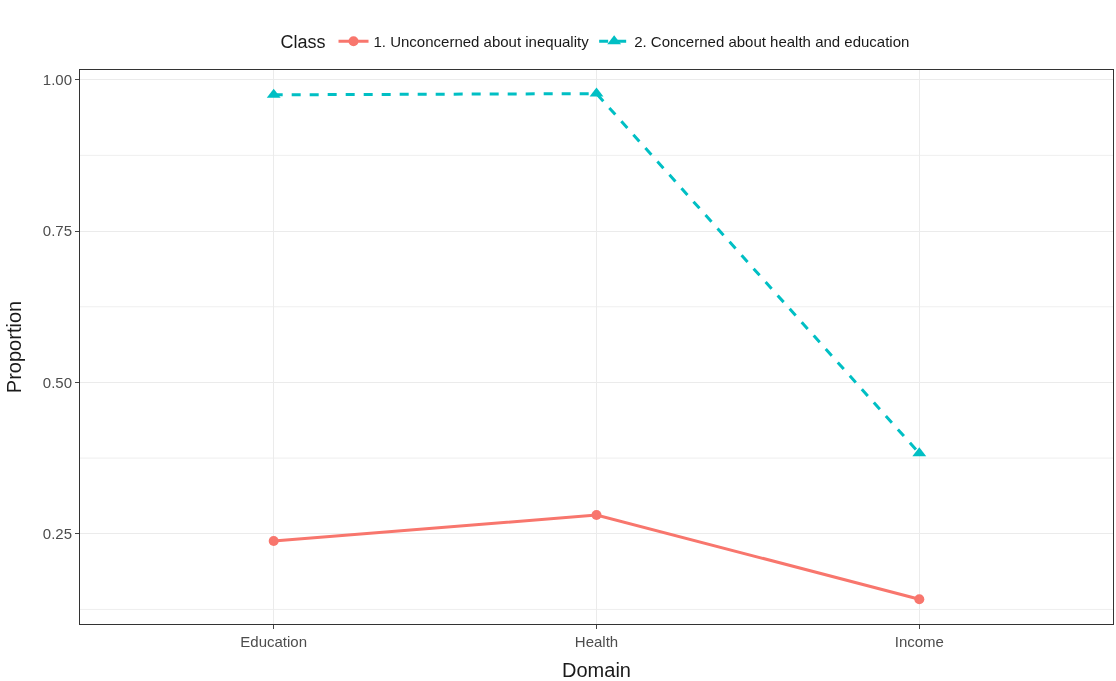 The width and height of the screenshot is (1116, 681). Describe the element at coordinates (481, 42) in the screenshot. I see `legend-label: 1. Unconcerned about inequality` at that location.